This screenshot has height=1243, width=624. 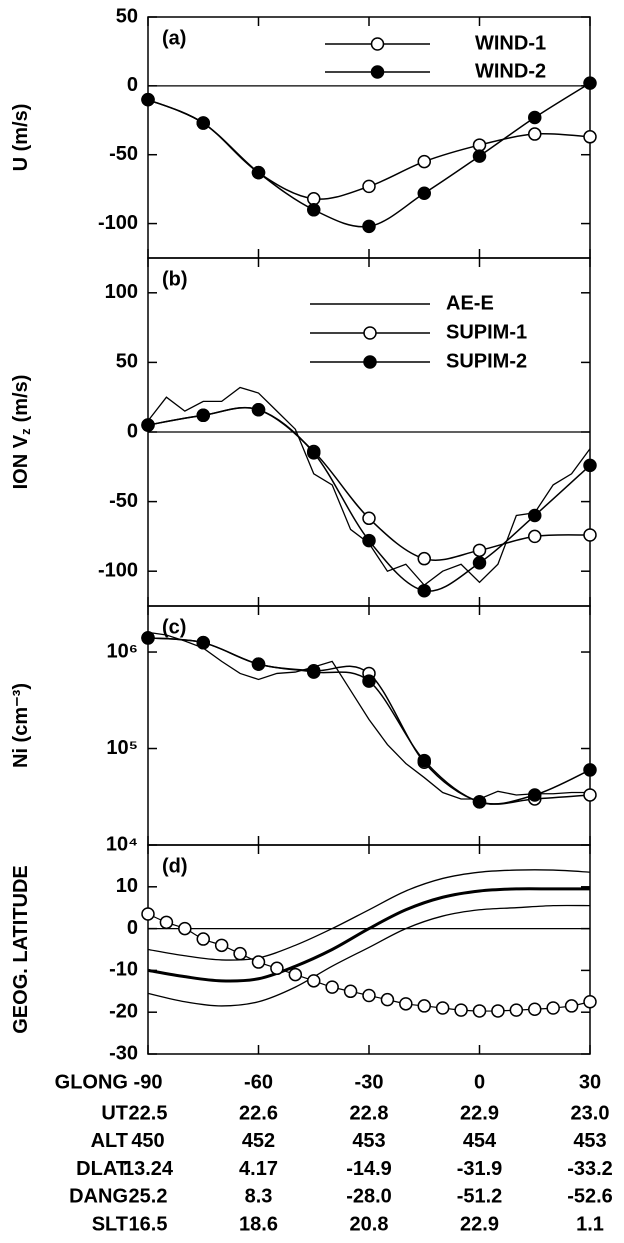 What do you see at coordinates (258, 1082) in the screenshot?
I see `x-tick-label: -60` at bounding box center [258, 1082].